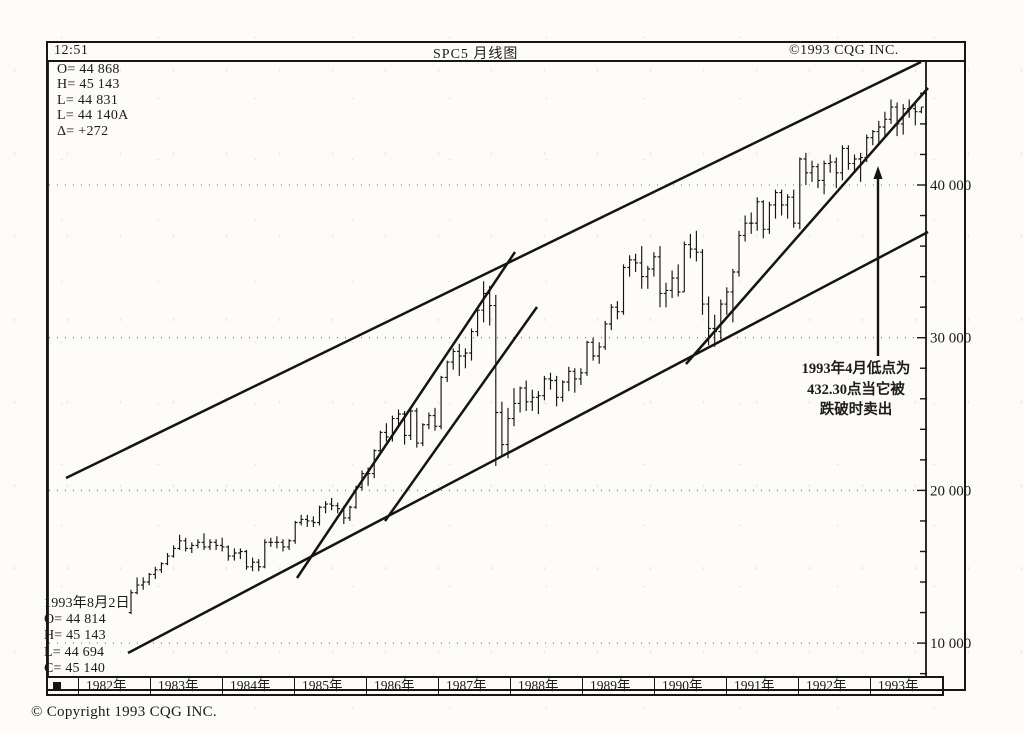 Image resolution: width=1024 pixels, height=733 pixels. What do you see at coordinates (87, 603) in the screenshot?
I see `session-date: 1993年8月2日` at bounding box center [87, 603].